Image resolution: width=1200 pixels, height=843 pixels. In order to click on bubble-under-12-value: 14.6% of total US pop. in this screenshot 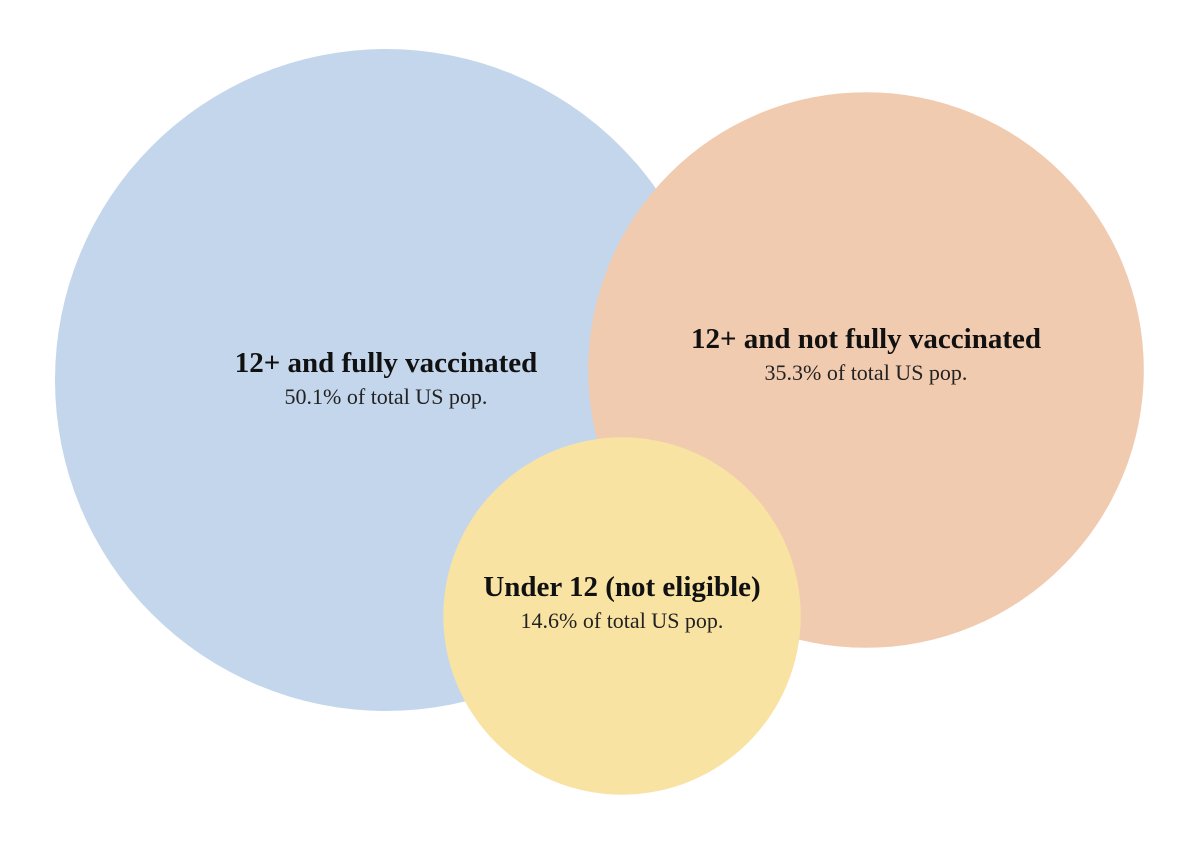, I will do `click(622, 620)`.